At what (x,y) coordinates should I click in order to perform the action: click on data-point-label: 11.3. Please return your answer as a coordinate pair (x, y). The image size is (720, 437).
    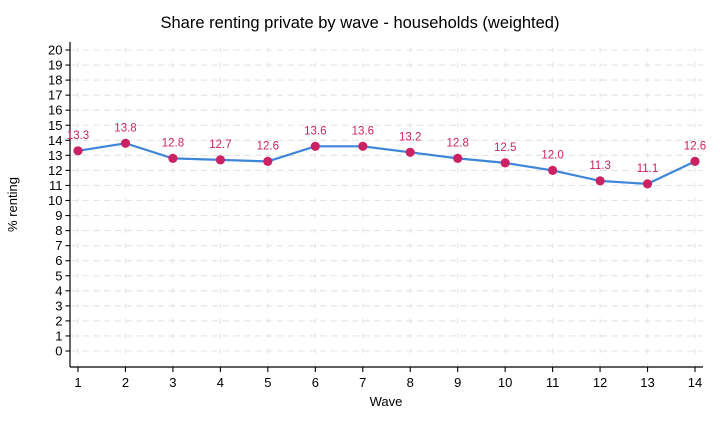
    Looking at the image, I should click on (600, 166).